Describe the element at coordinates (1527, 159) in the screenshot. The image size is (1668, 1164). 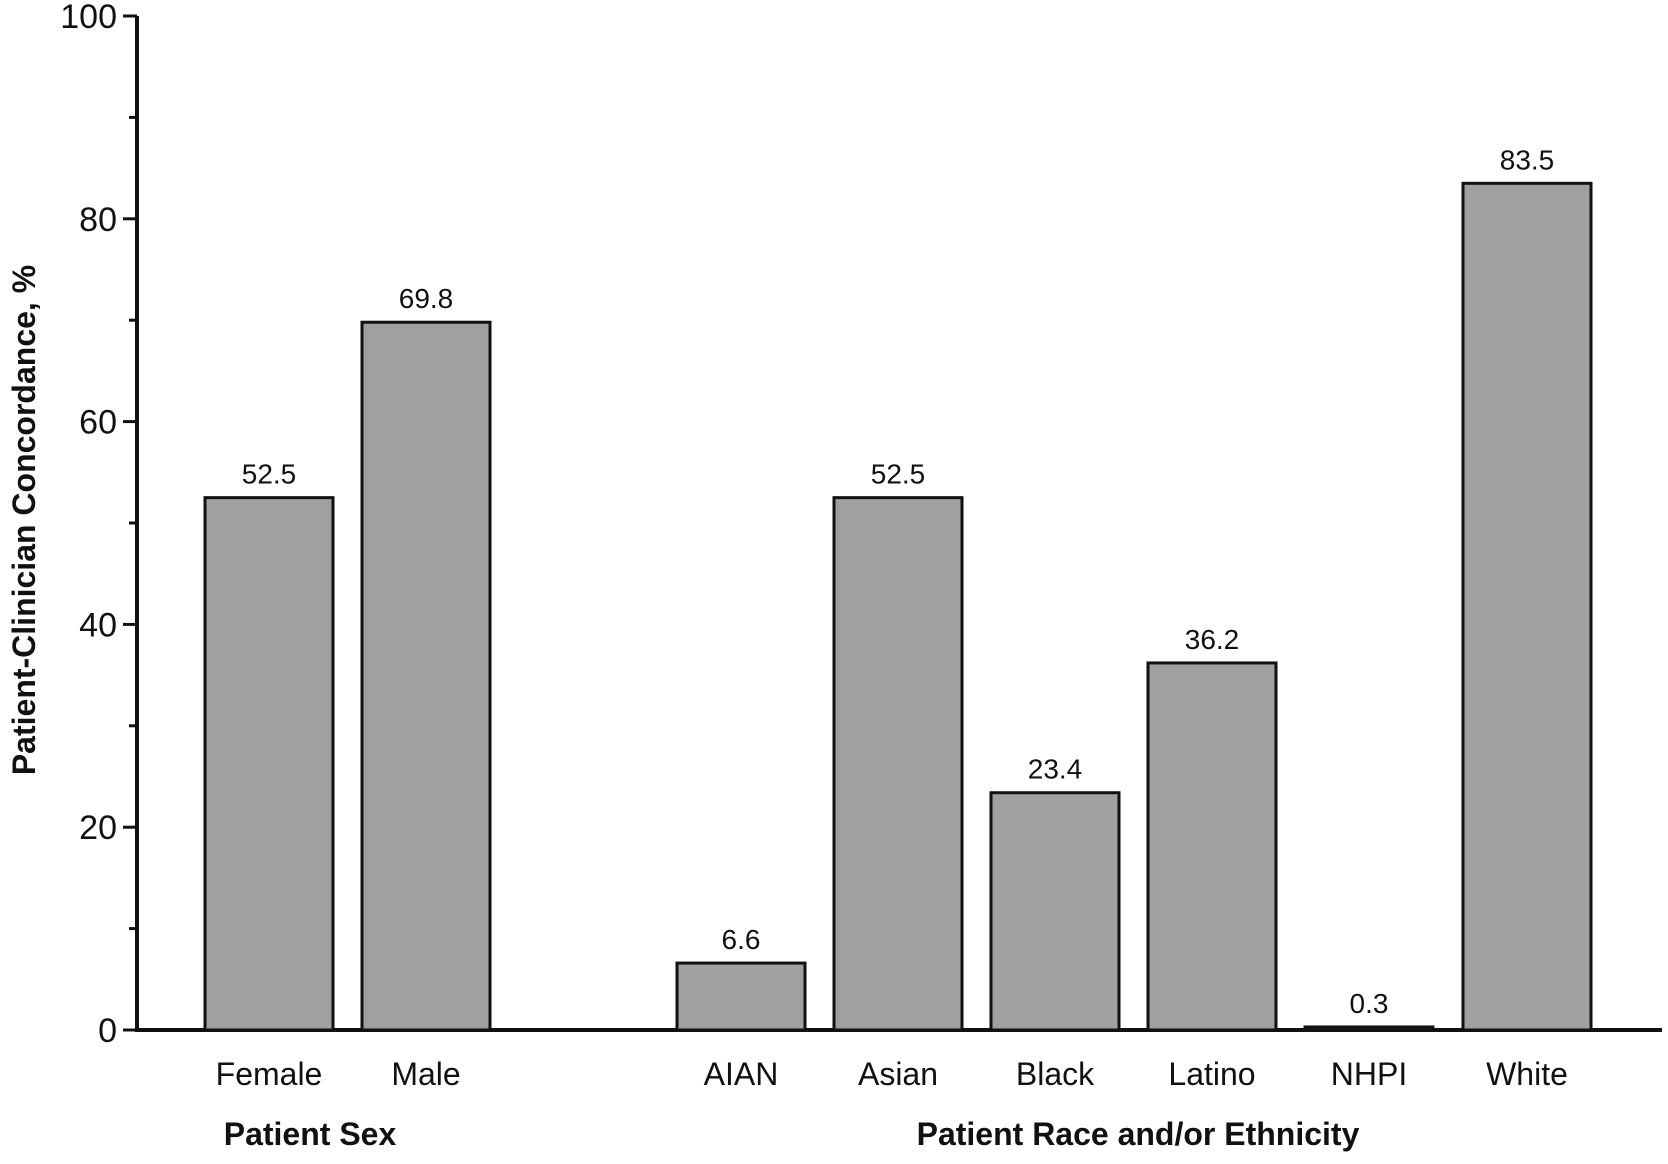
I see `value-label-white: 83.5` at that location.